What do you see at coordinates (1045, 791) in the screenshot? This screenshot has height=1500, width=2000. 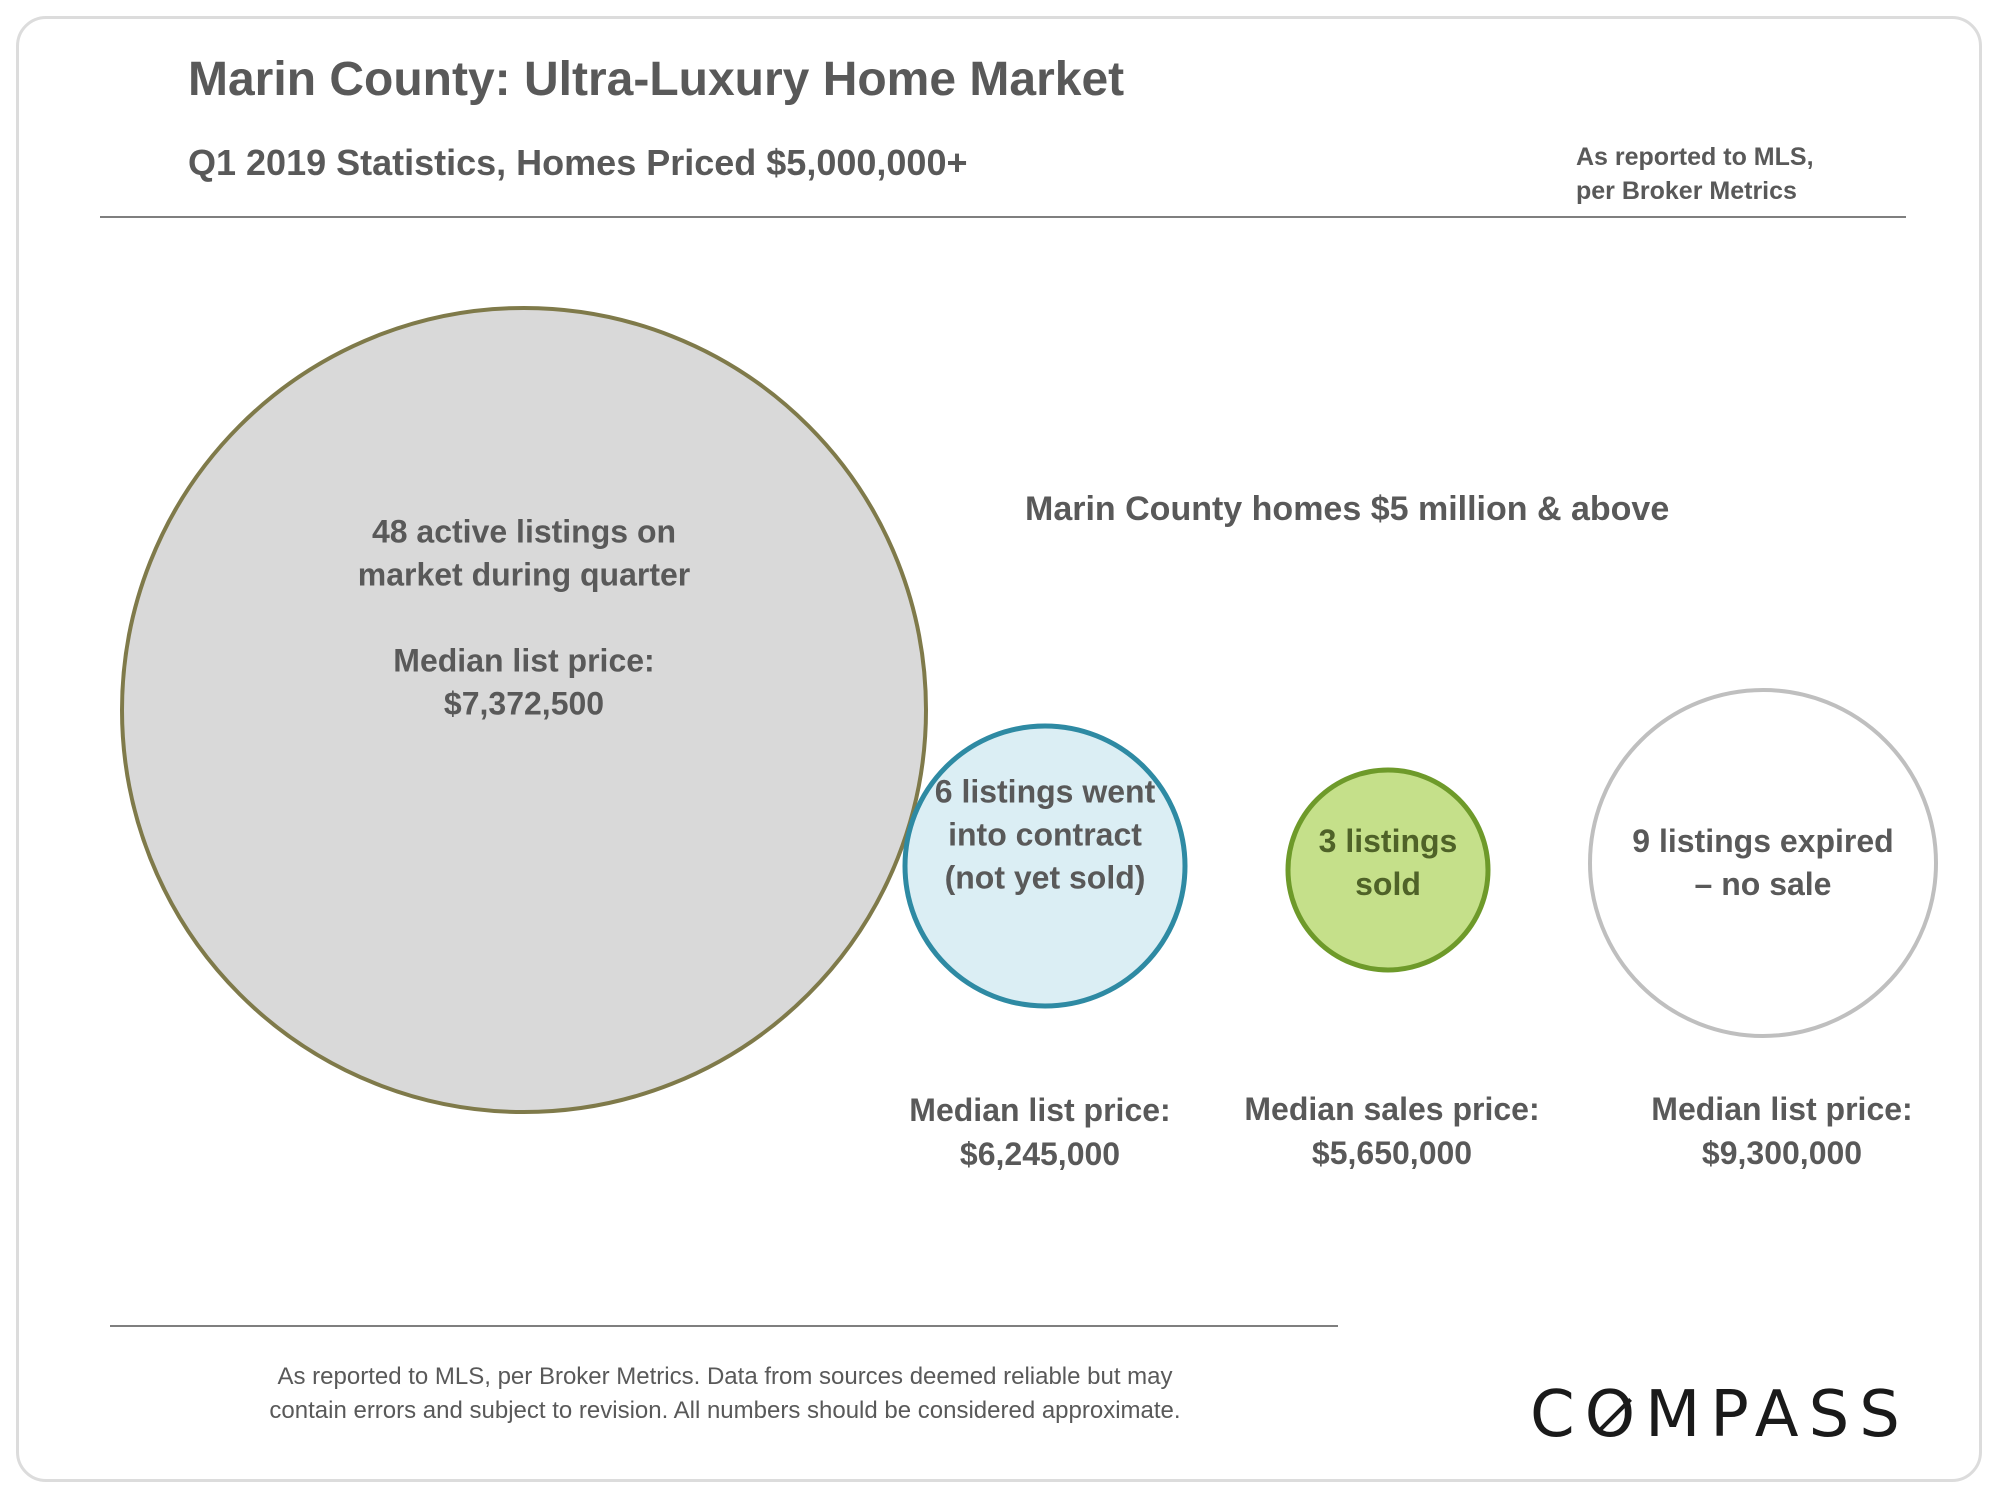 I see `bubble-label-in-contract: 6 listings went` at bounding box center [1045, 791].